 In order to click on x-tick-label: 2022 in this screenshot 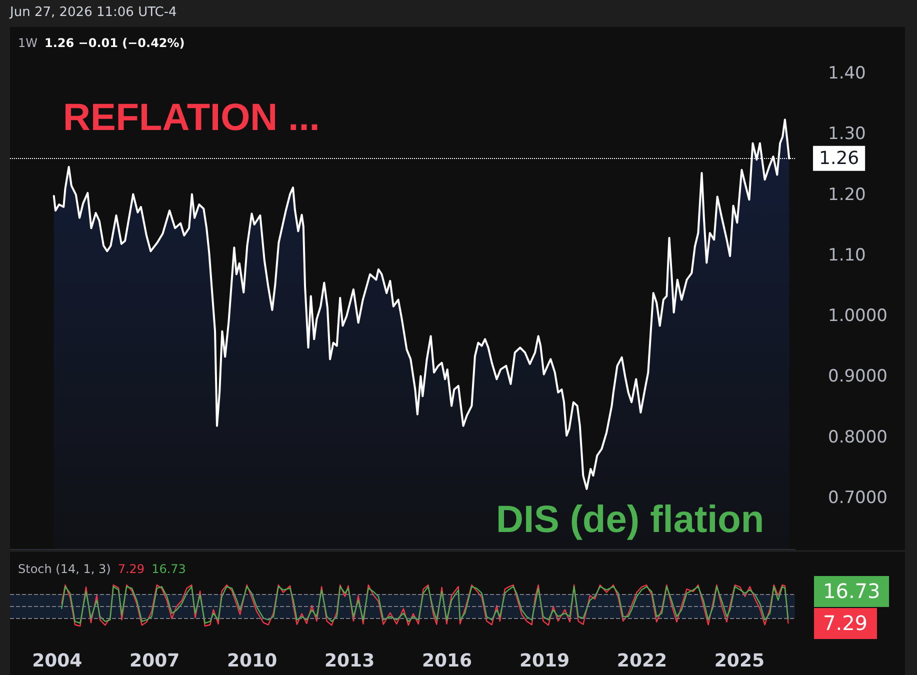, I will do `click(642, 661)`.